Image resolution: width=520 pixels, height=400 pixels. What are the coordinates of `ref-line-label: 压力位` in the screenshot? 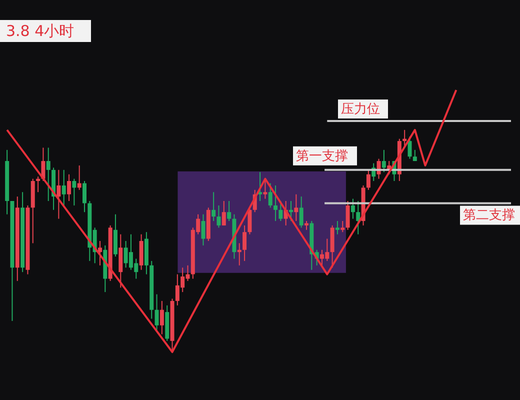 It's located at (360, 110).